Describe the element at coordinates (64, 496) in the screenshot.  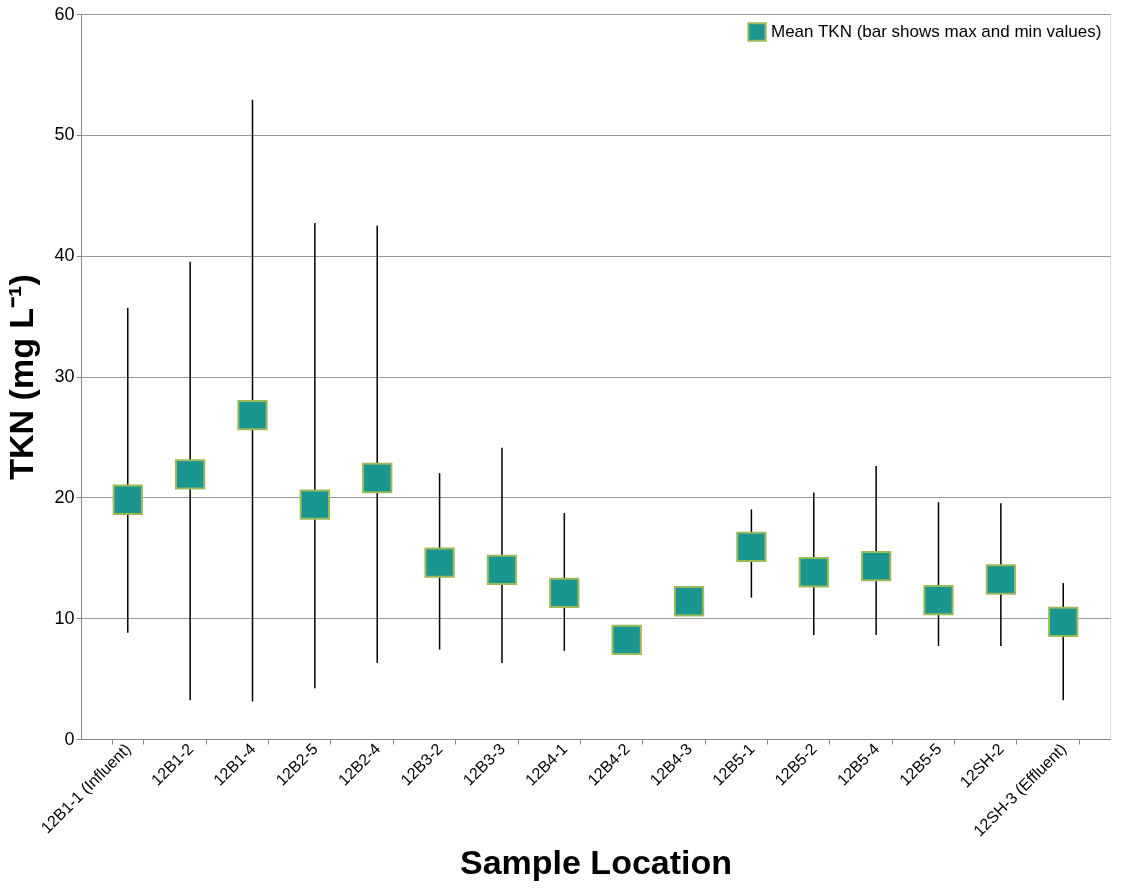
I see `y-tick-label: 20` at that location.